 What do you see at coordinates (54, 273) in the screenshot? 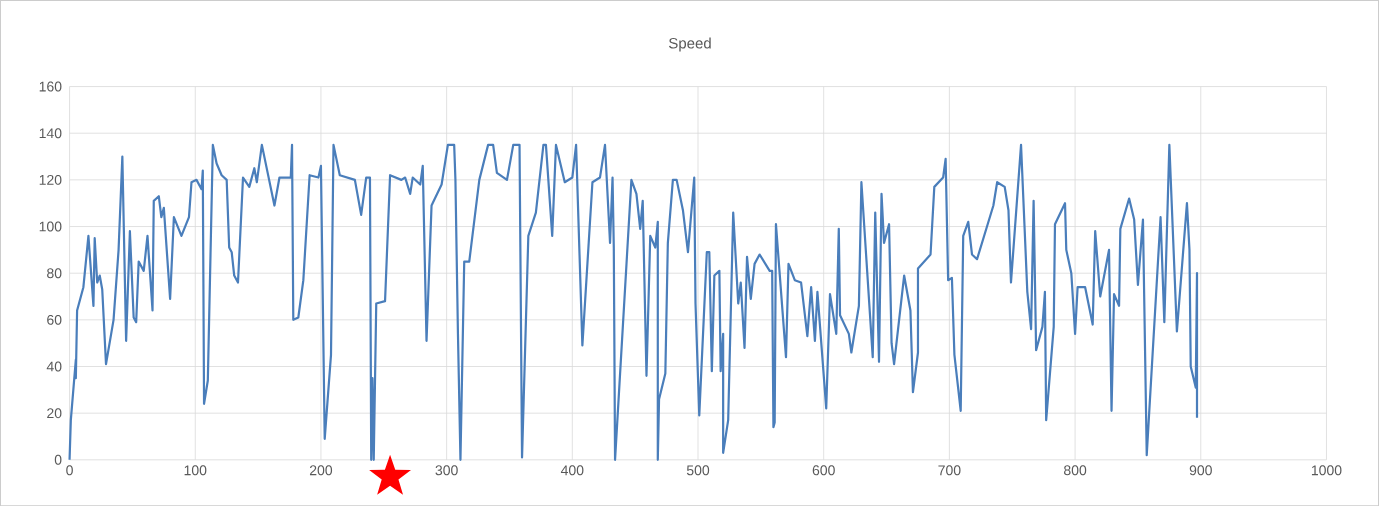
I see `y-tick-label: 80` at bounding box center [54, 273].